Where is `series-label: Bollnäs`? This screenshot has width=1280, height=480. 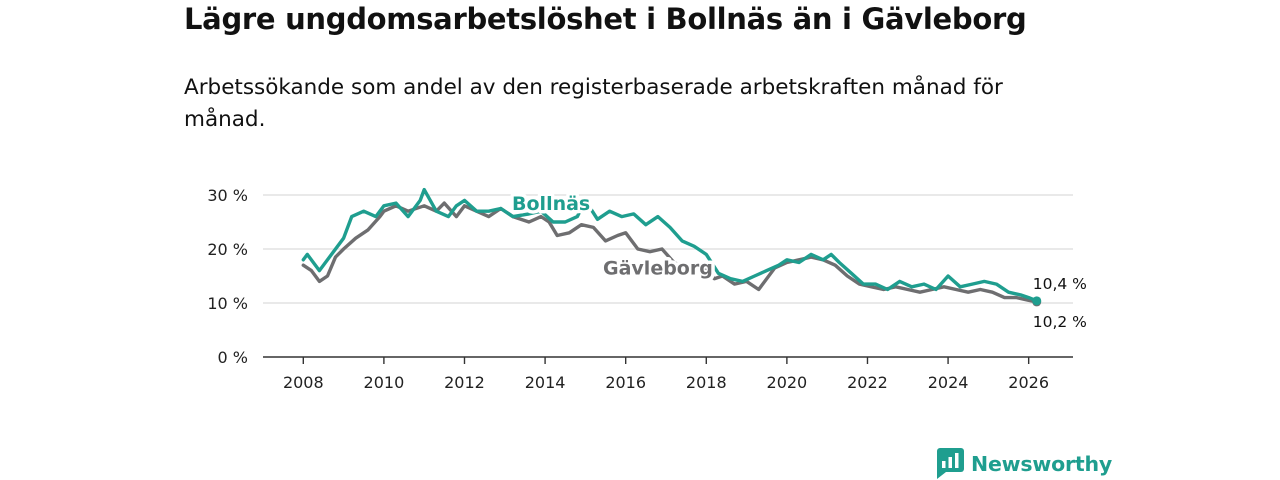 series-label: Bollnäs is located at coordinates (551, 204).